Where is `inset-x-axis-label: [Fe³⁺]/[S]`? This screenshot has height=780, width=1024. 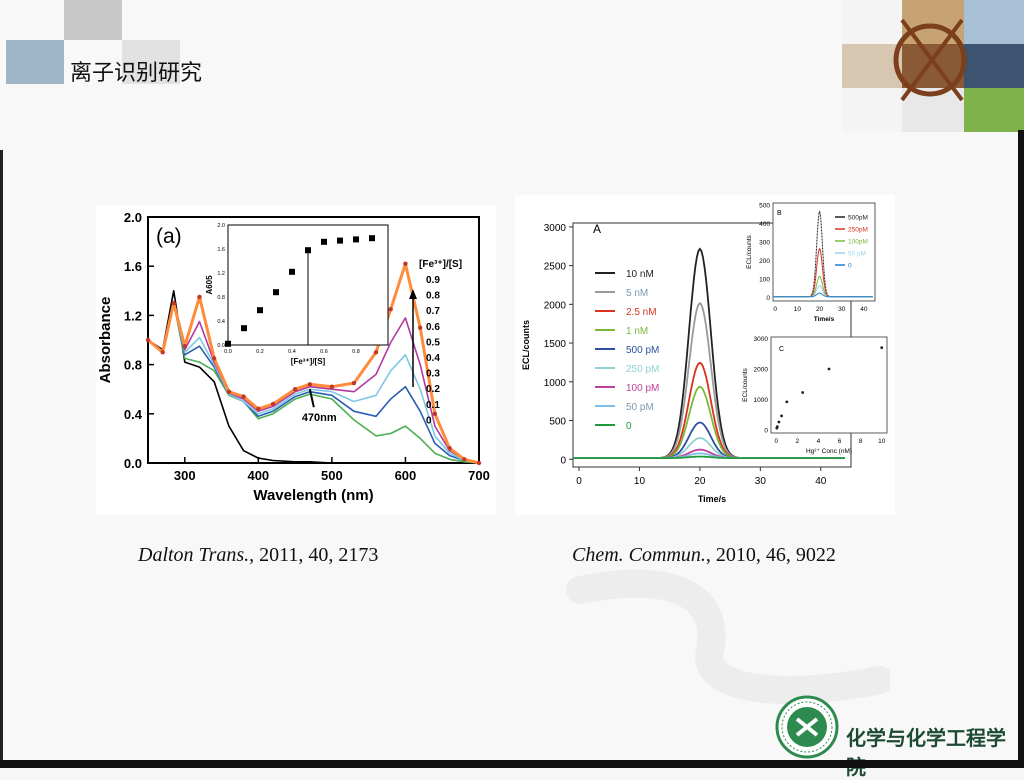
inset-x-axis-label: [Fe³⁺]/[S] is located at coordinates (308, 361).